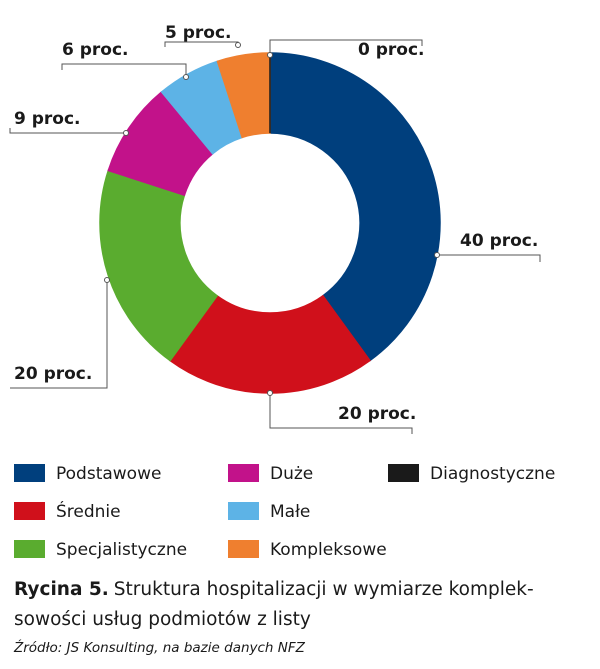 This screenshot has height=669, width=600. Describe the element at coordinates (162, 619) in the screenshot. I see `caption-text: sowości usług podmiotów z listy` at that location.